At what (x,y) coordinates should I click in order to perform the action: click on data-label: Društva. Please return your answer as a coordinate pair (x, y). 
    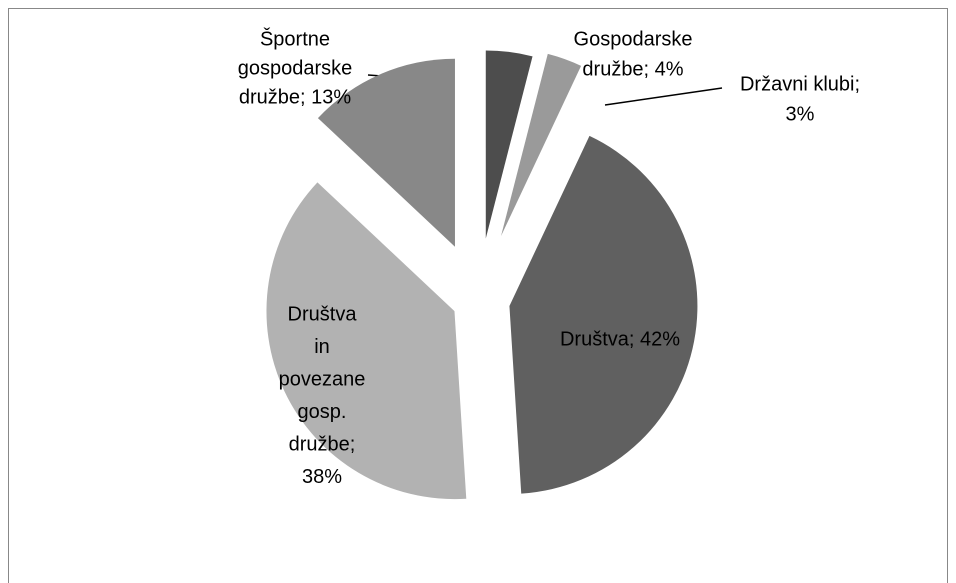
    Looking at the image, I should click on (323, 314).